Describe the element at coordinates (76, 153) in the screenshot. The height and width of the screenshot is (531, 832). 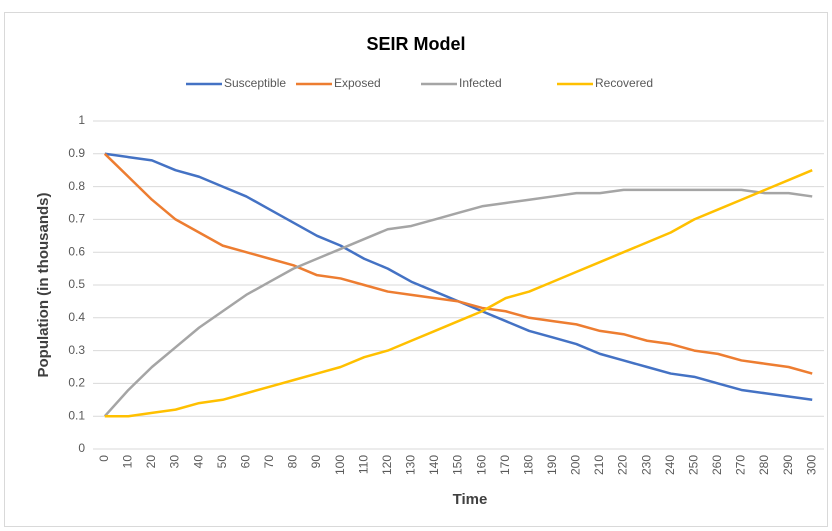
I see `y-tick-label: 0.9` at that location.